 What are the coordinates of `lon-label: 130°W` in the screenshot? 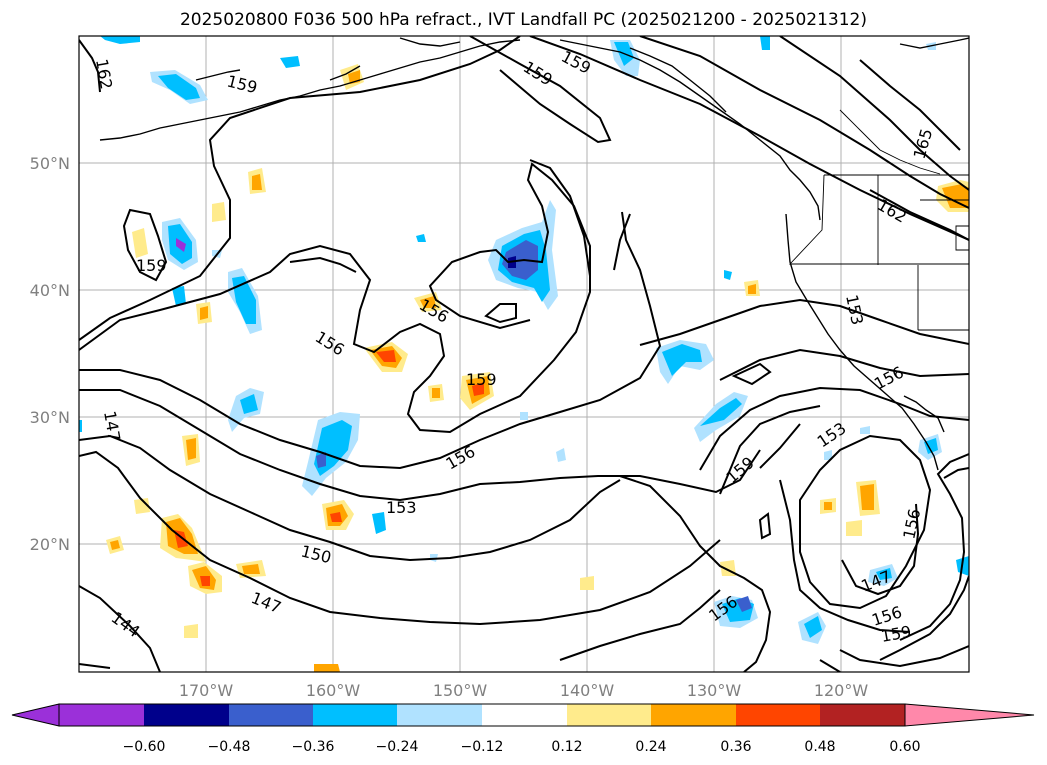 It's located at (714, 690).